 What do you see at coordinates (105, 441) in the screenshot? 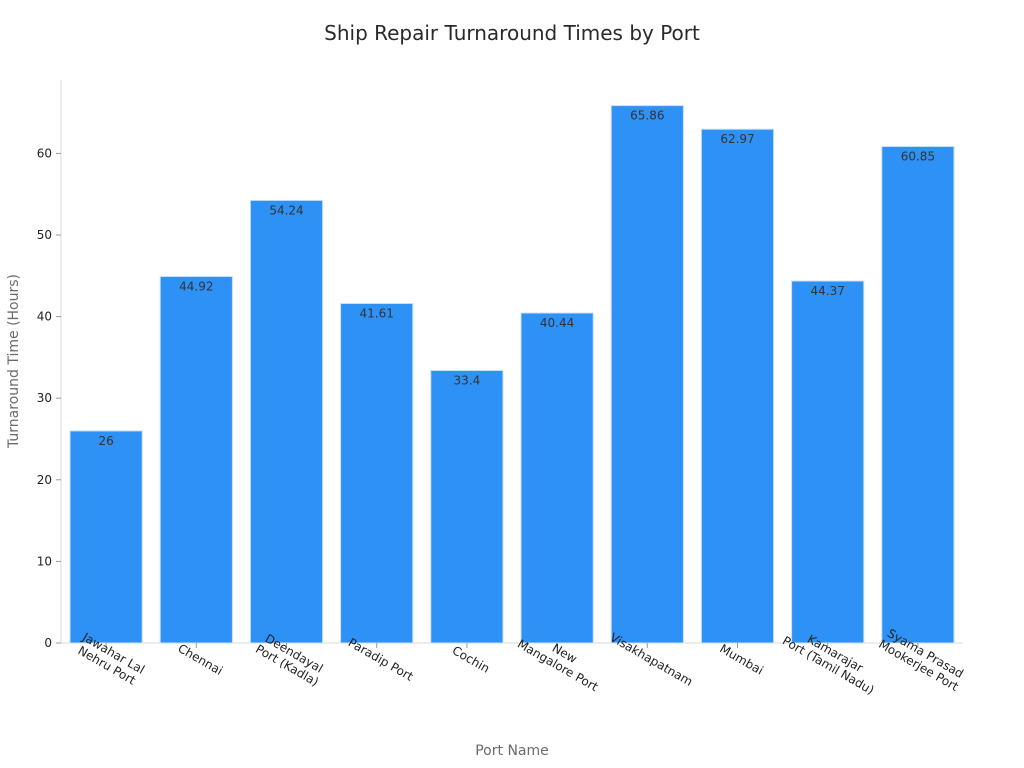
I see `bar-value-label: 26` at bounding box center [105, 441].